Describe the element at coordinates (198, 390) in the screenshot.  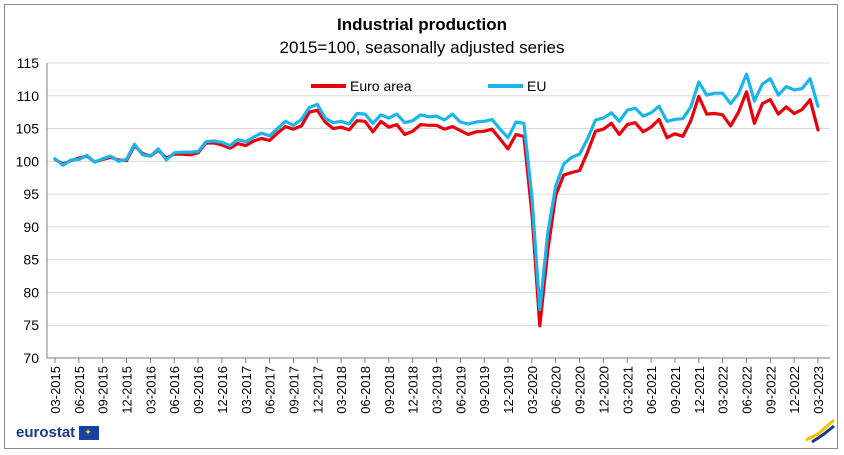
I see `x-tick-label: 09-2016` at that location.